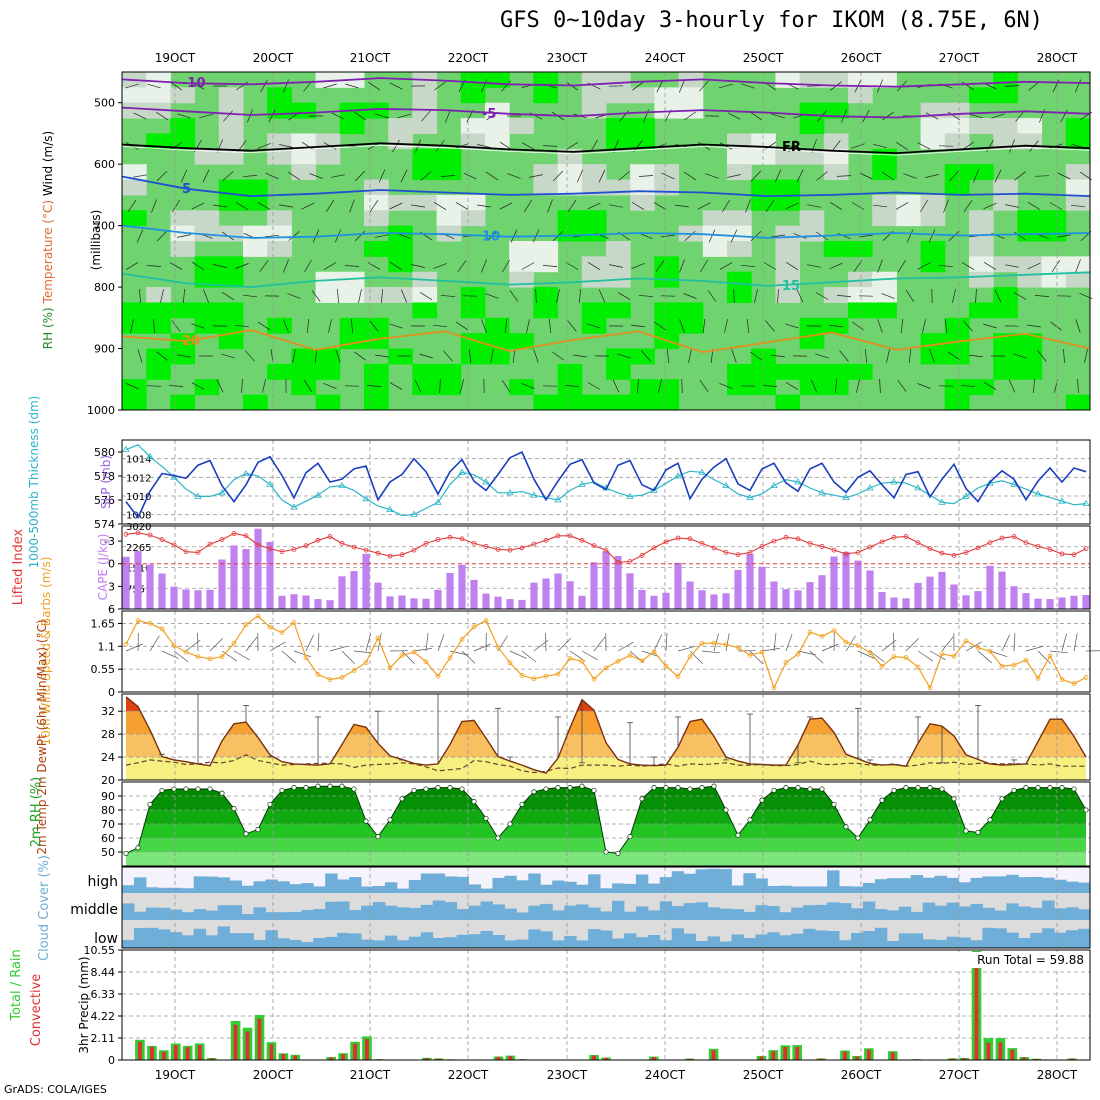 The height and width of the screenshot is (1100, 1100). I want to click on thickness-point, so click(1086, 503).